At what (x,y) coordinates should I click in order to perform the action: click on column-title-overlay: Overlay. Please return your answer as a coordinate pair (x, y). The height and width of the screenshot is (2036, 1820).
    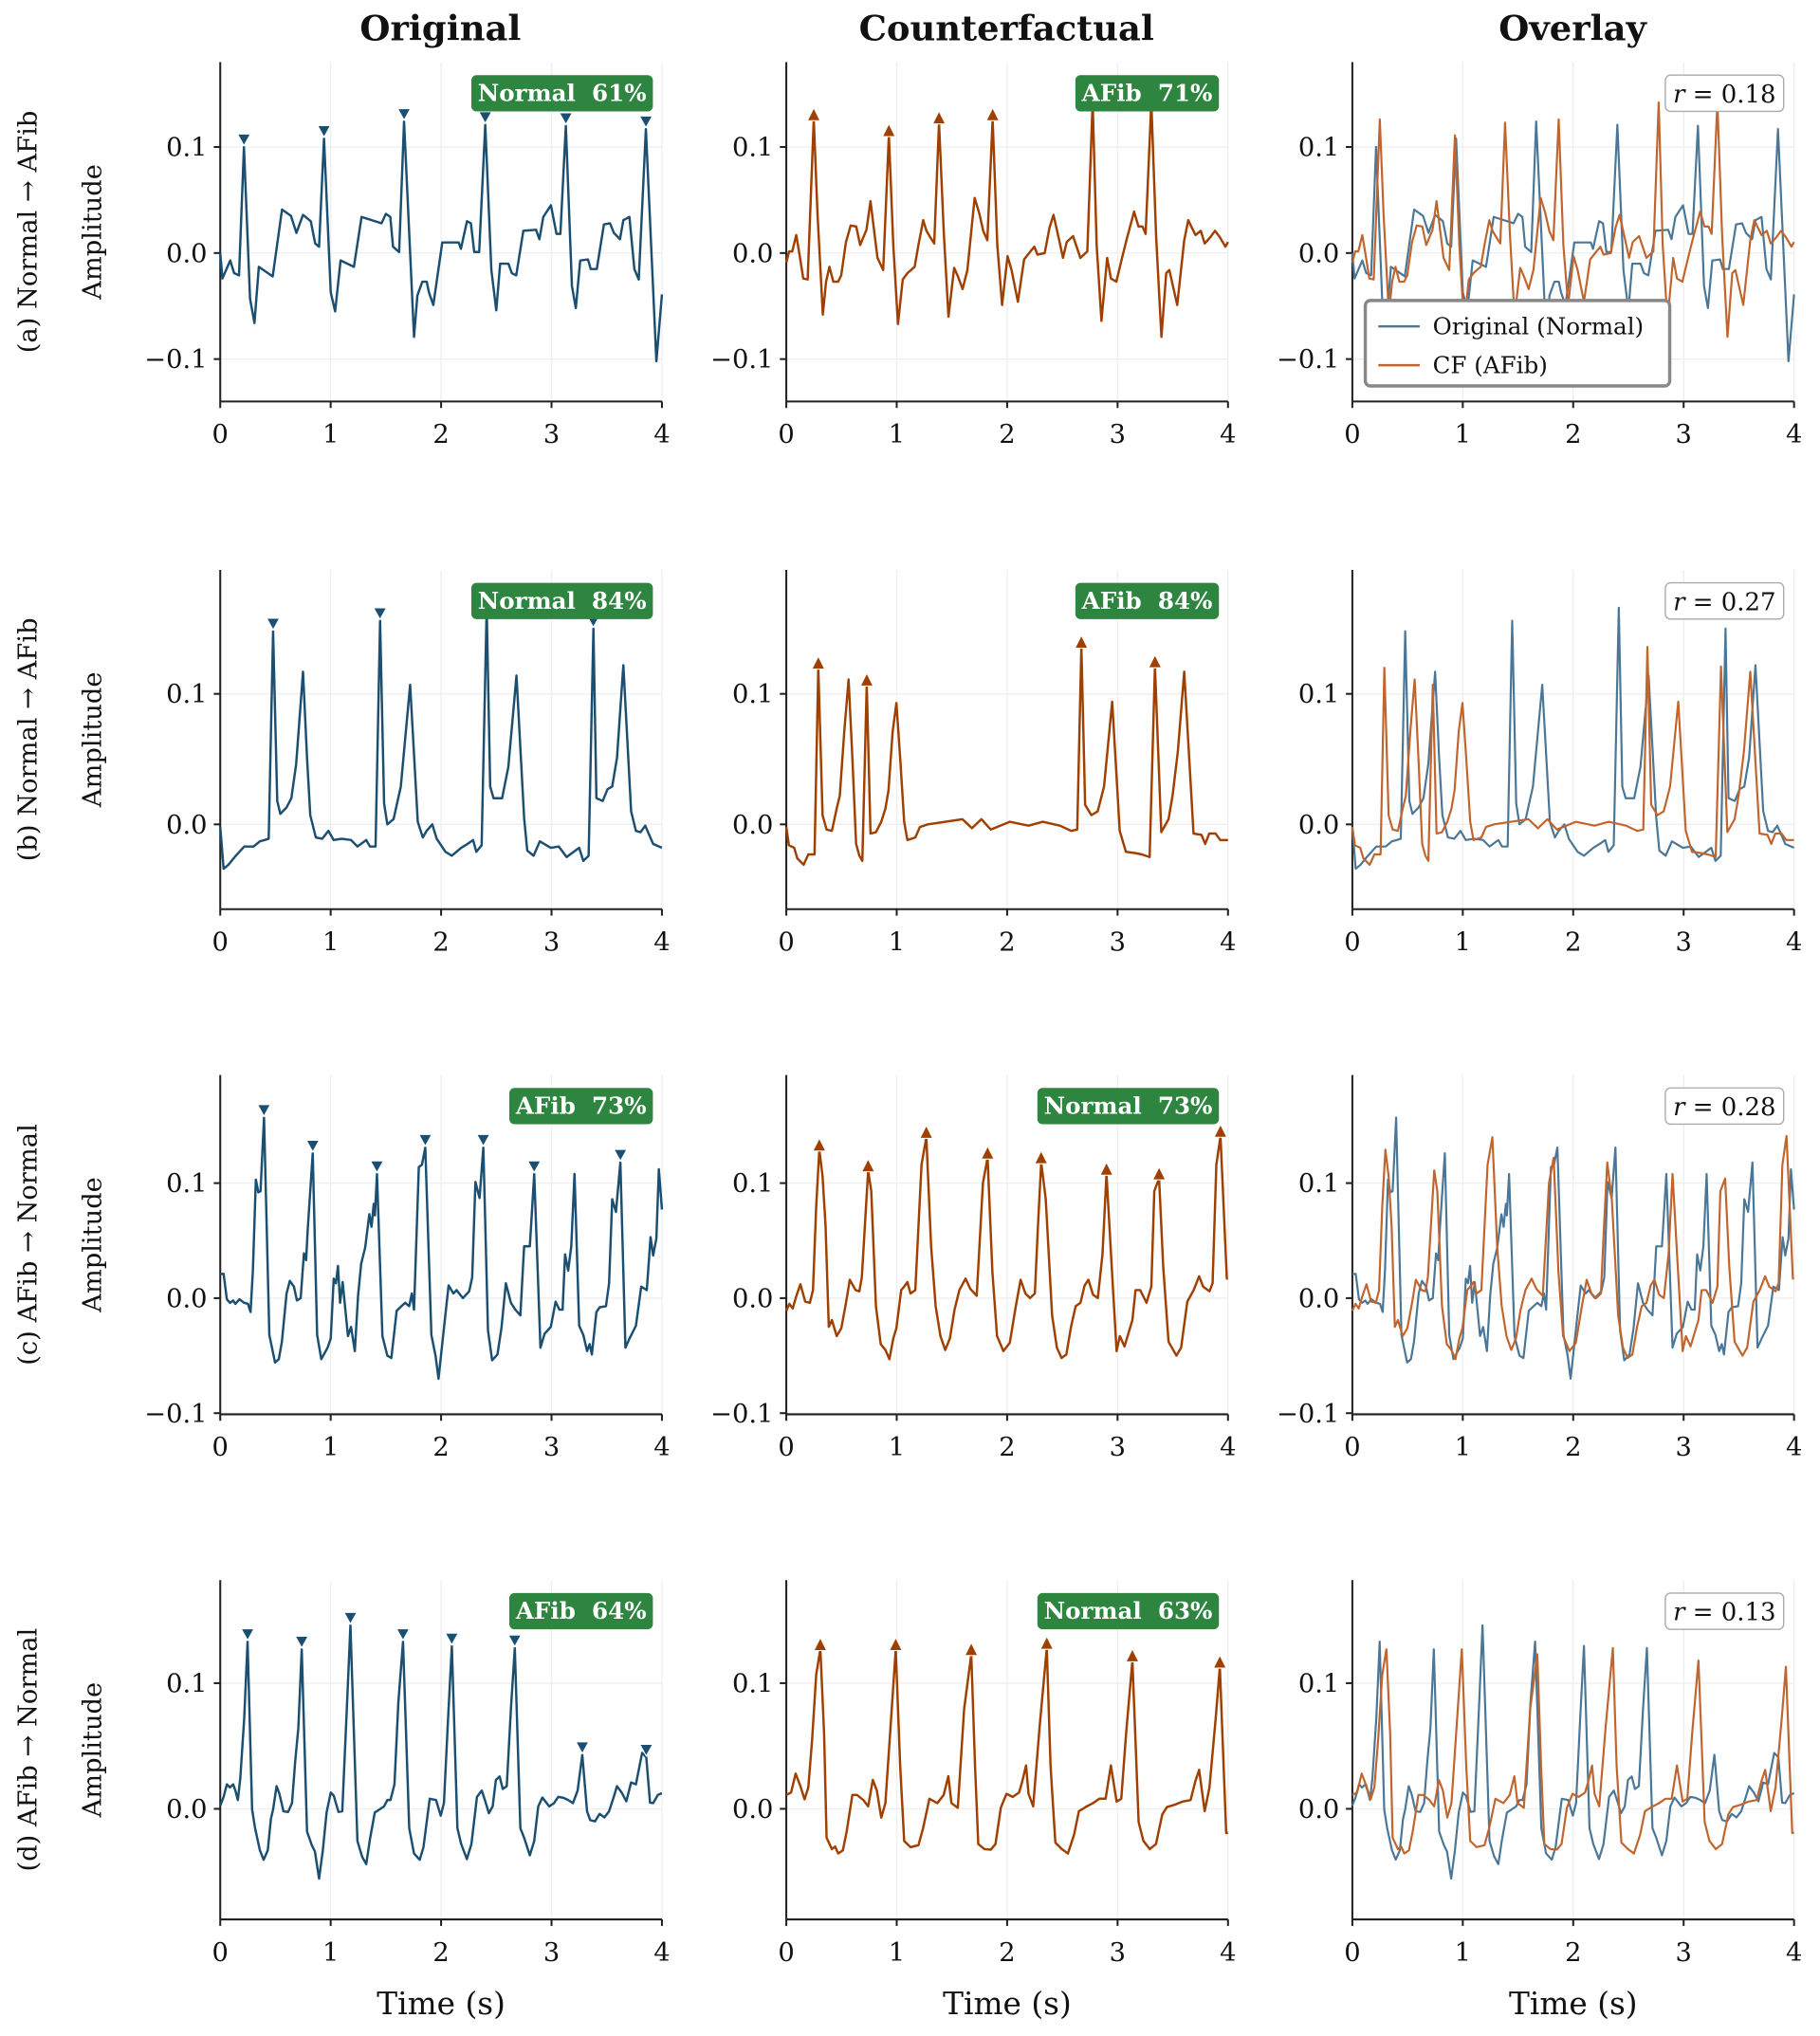
    Looking at the image, I should click on (1573, 27).